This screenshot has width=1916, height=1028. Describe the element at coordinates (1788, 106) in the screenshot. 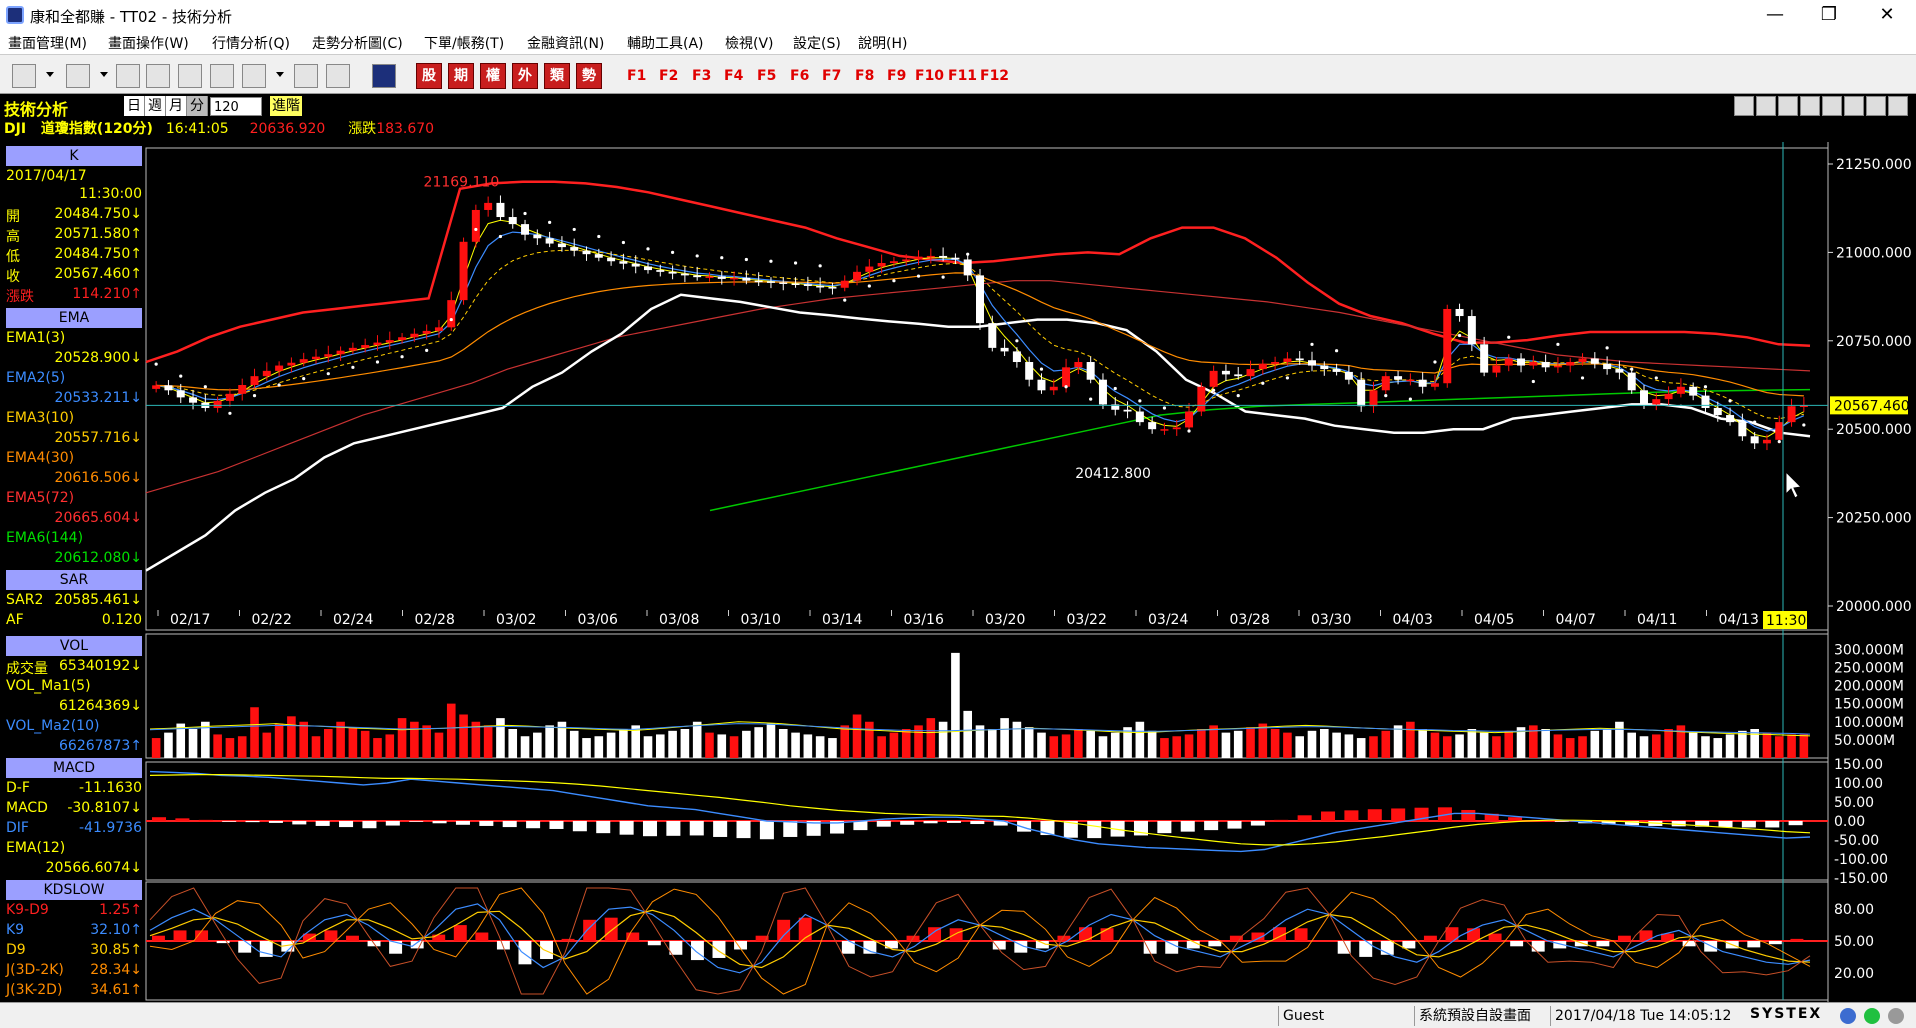

I see `magnify-minus-icon` at that location.